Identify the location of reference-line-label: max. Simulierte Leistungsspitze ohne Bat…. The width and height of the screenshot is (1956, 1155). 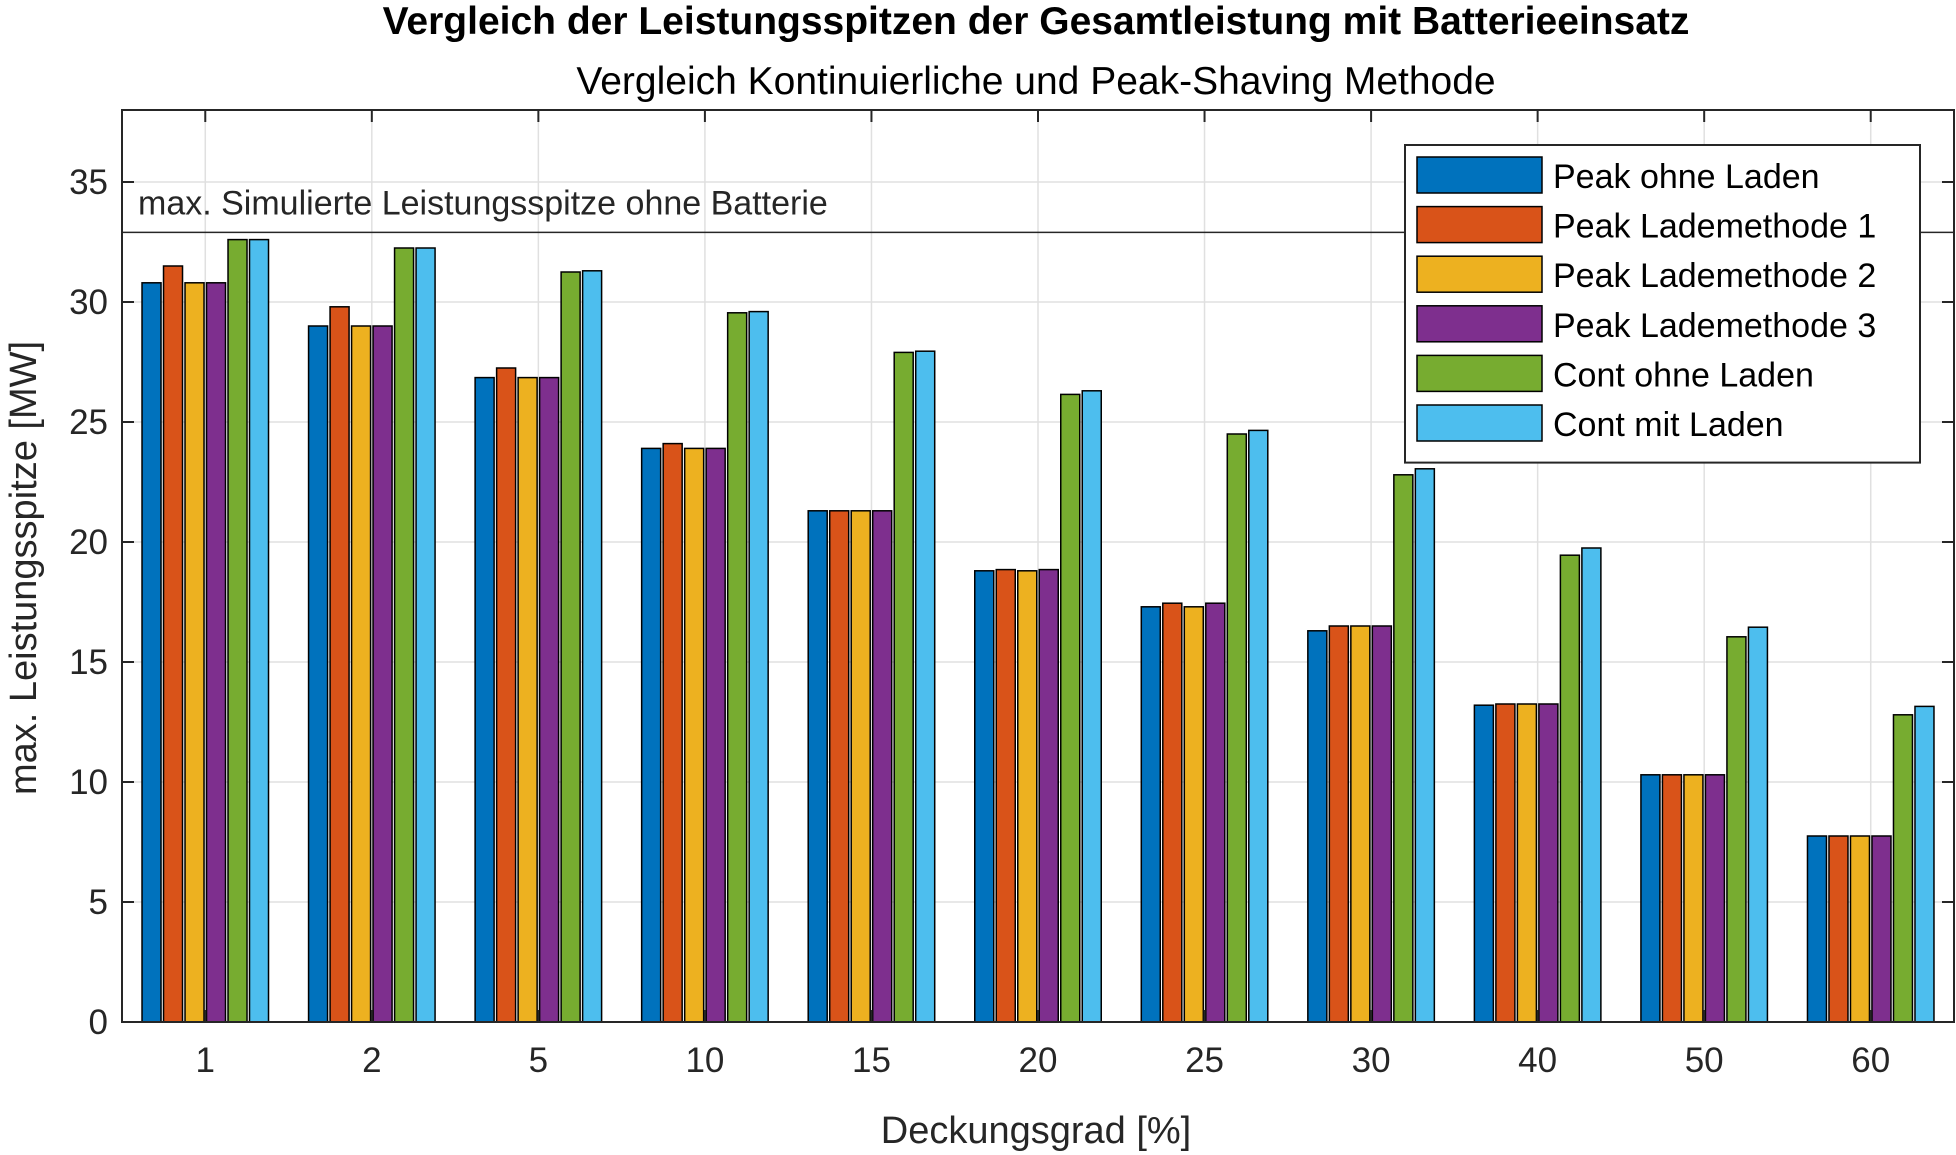
(483, 203).